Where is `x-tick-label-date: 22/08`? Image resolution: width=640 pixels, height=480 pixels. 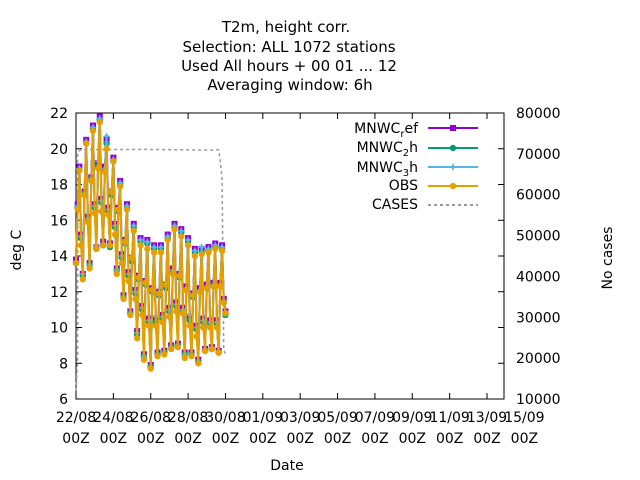
x-tick-label-date: 22/08 is located at coordinates (76, 418).